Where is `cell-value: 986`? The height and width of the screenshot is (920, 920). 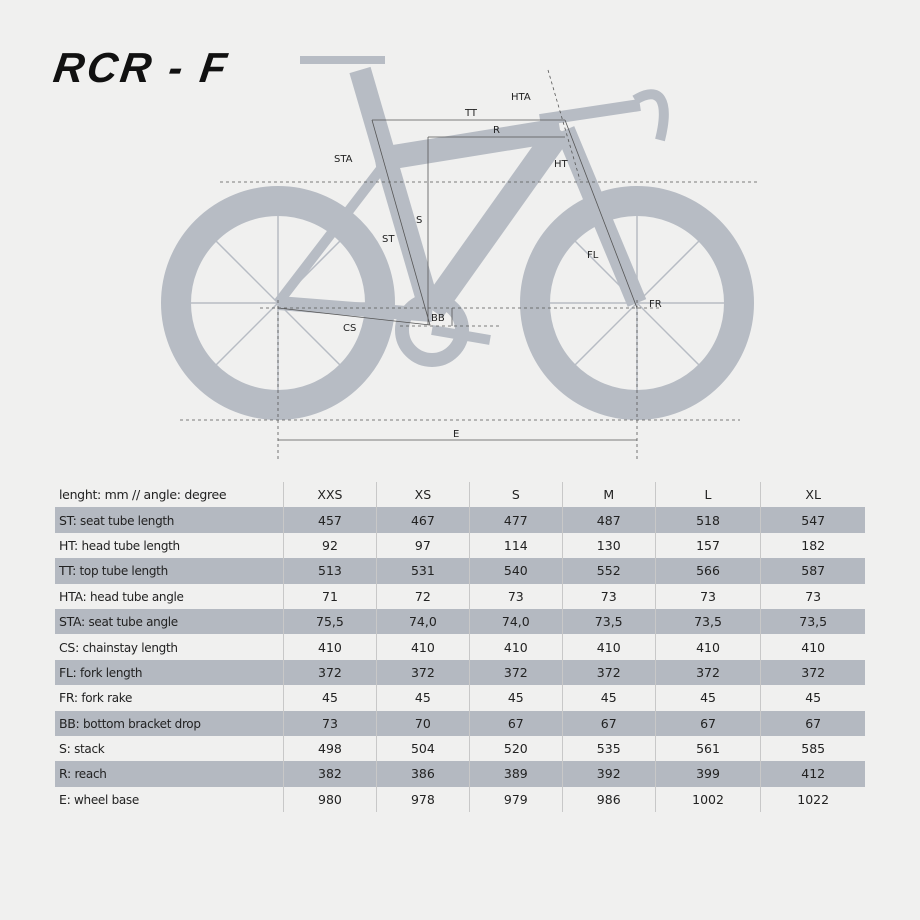 cell-value: 986 is located at coordinates (608, 799).